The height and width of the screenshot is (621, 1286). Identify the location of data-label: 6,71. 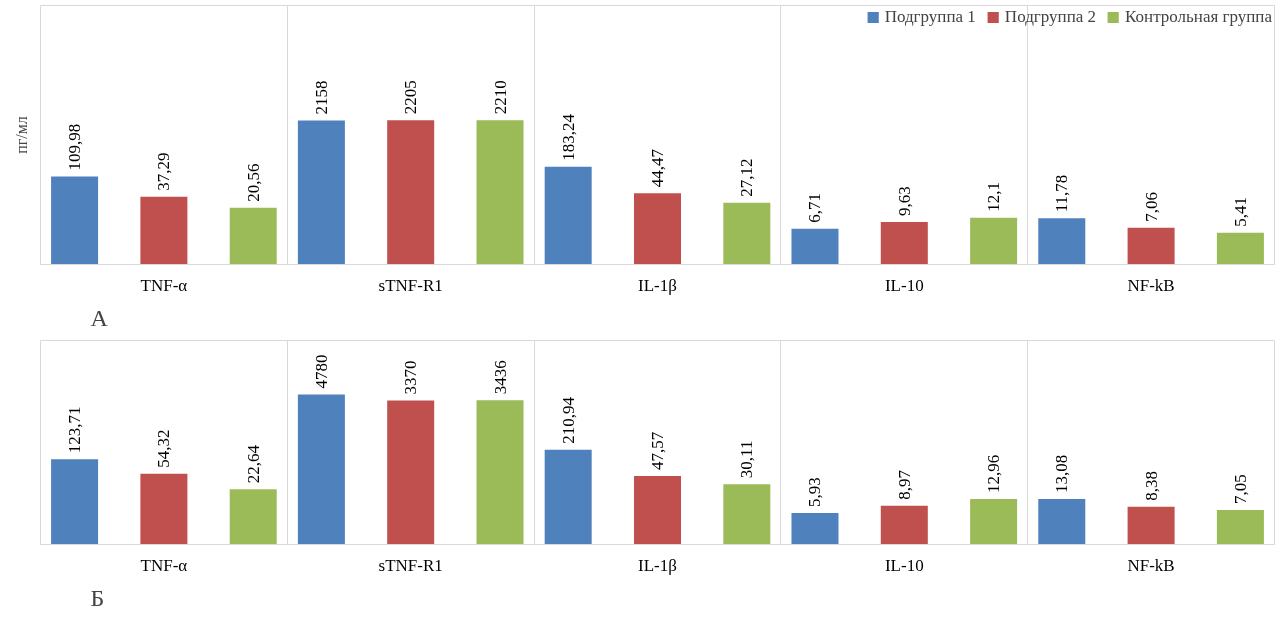
(815, 208).